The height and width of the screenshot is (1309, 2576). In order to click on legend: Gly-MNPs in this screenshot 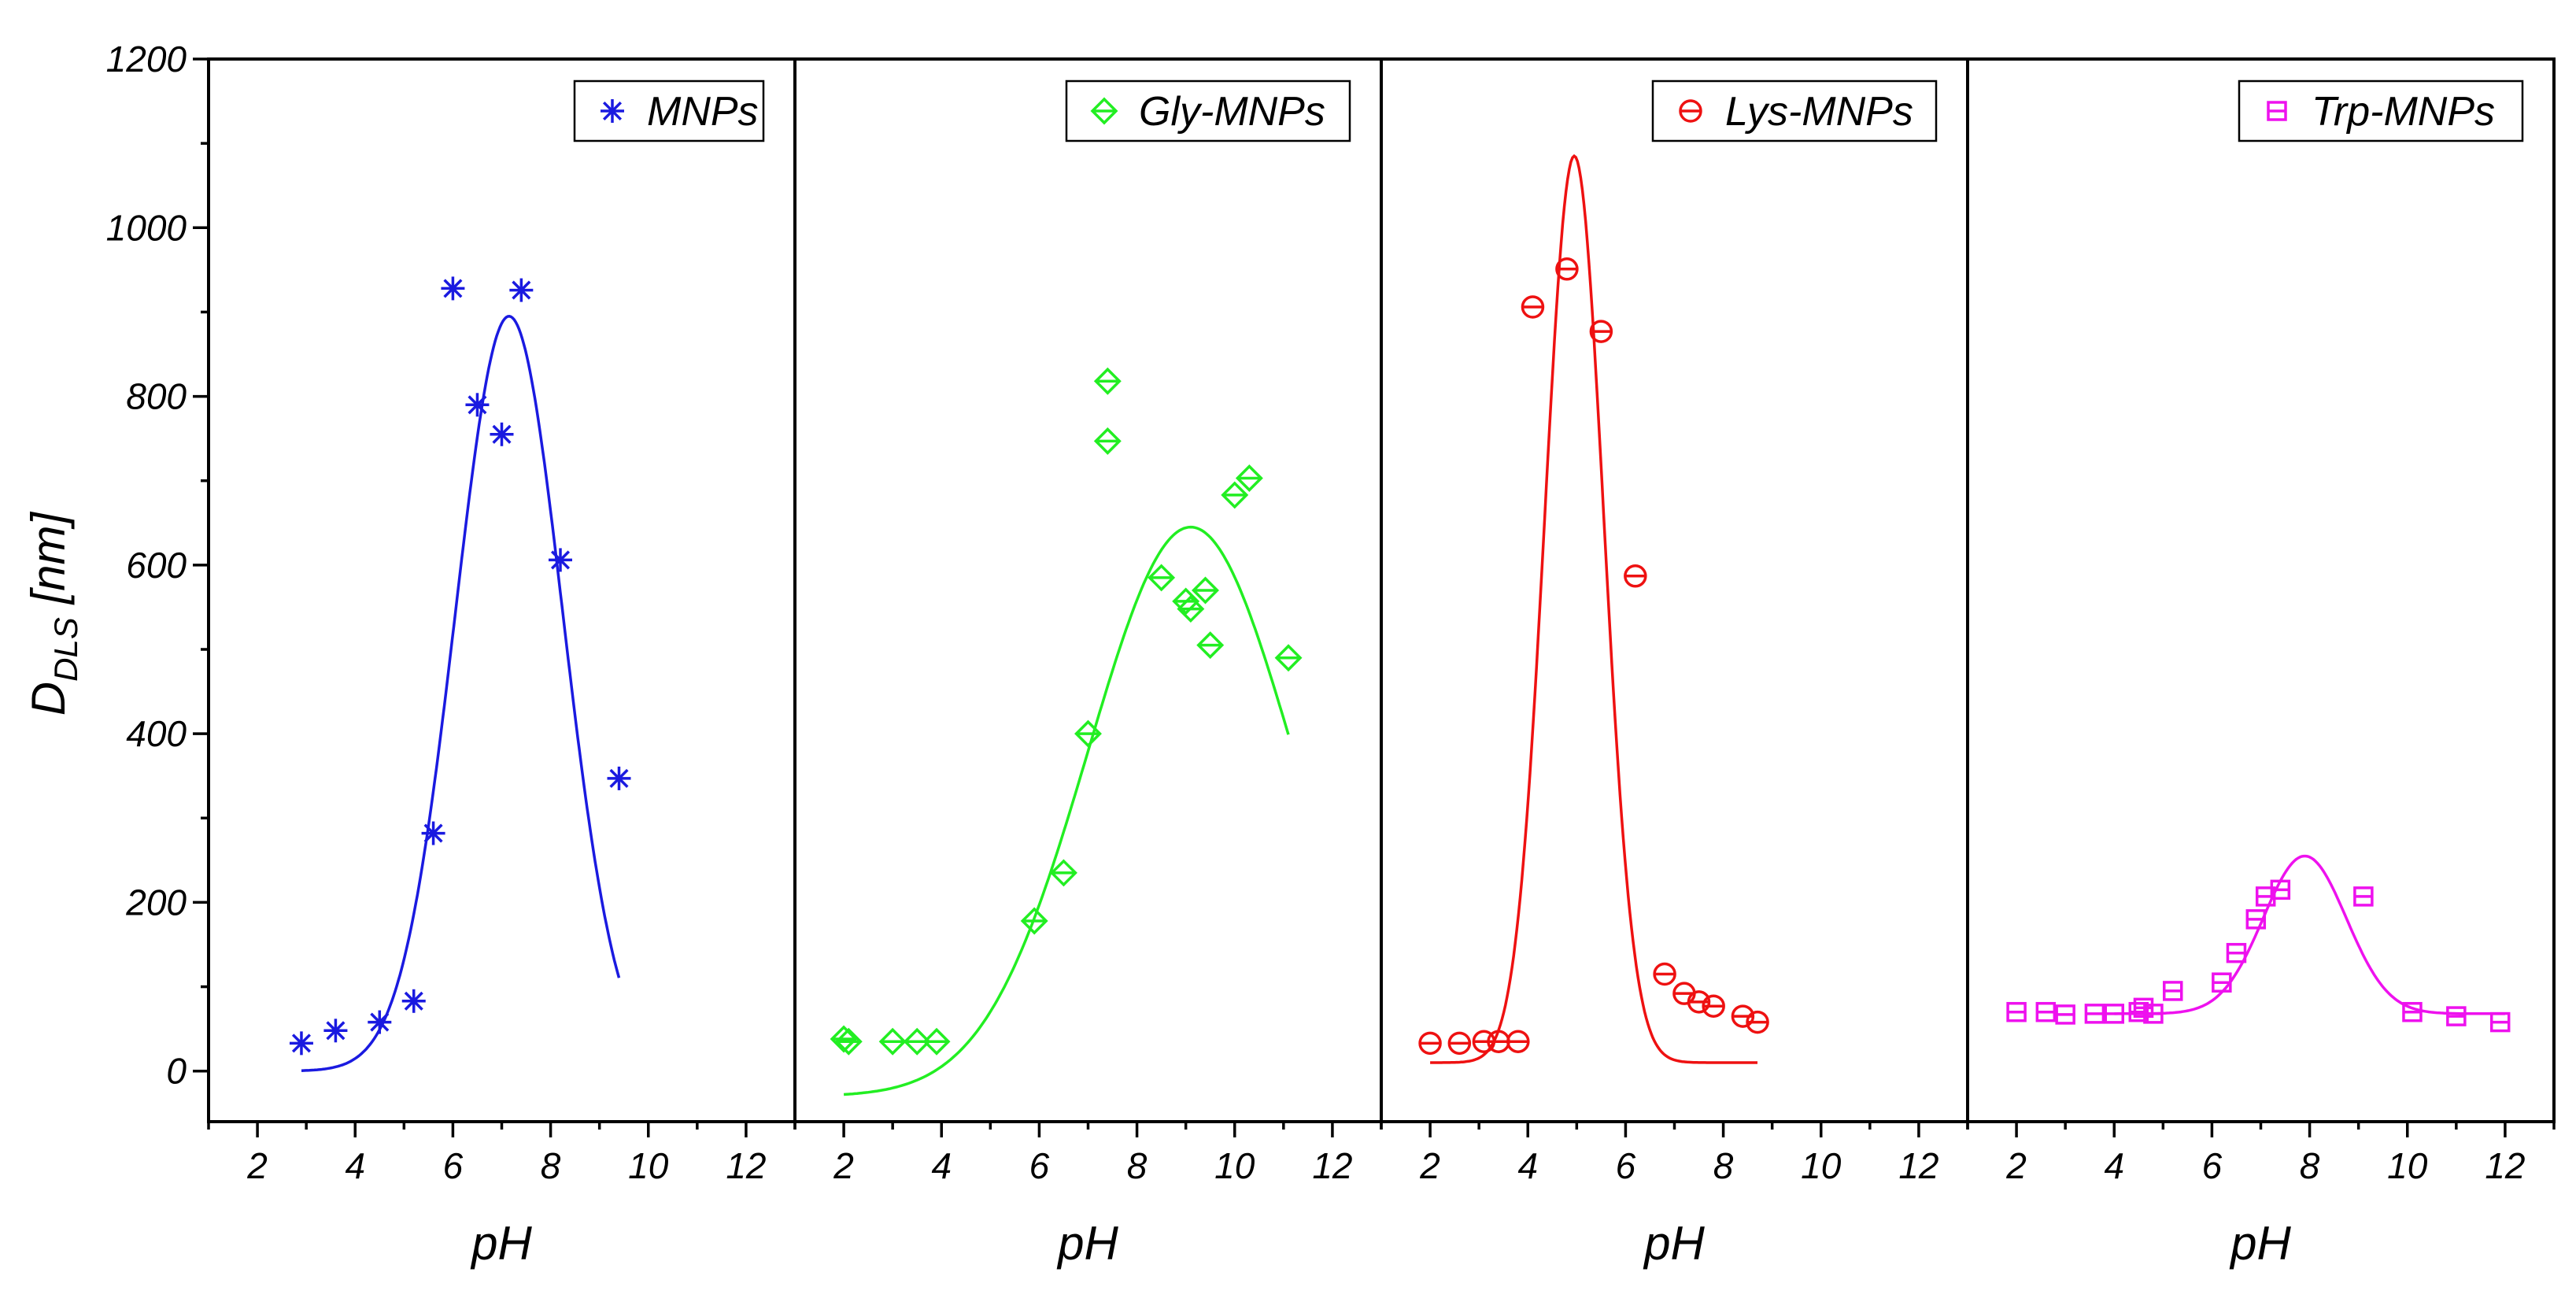, I will do `click(1208, 111)`.